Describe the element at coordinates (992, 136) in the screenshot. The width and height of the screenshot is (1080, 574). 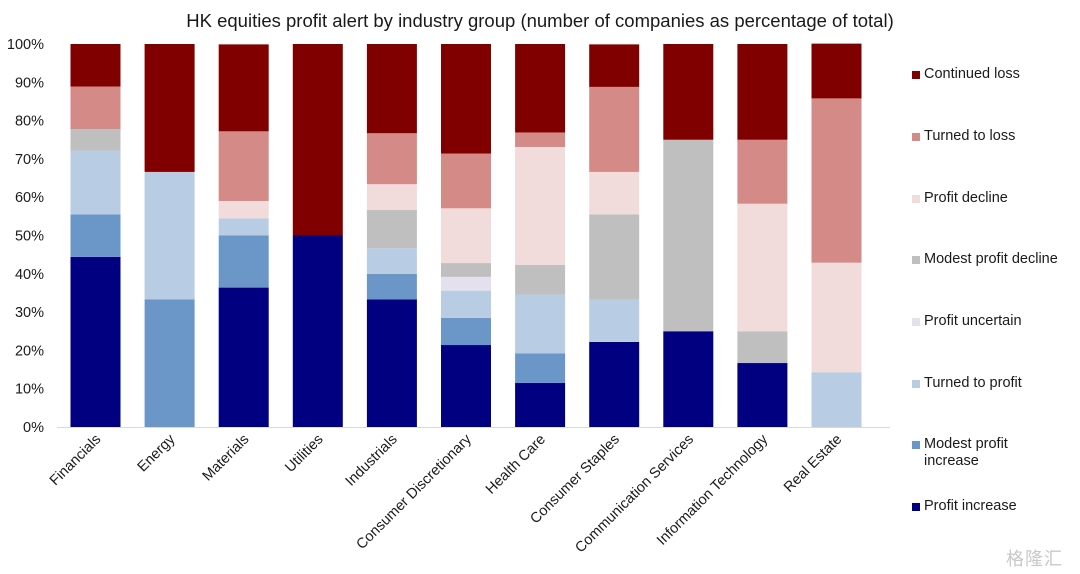
I see `legend-item: Turned to loss` at that location.